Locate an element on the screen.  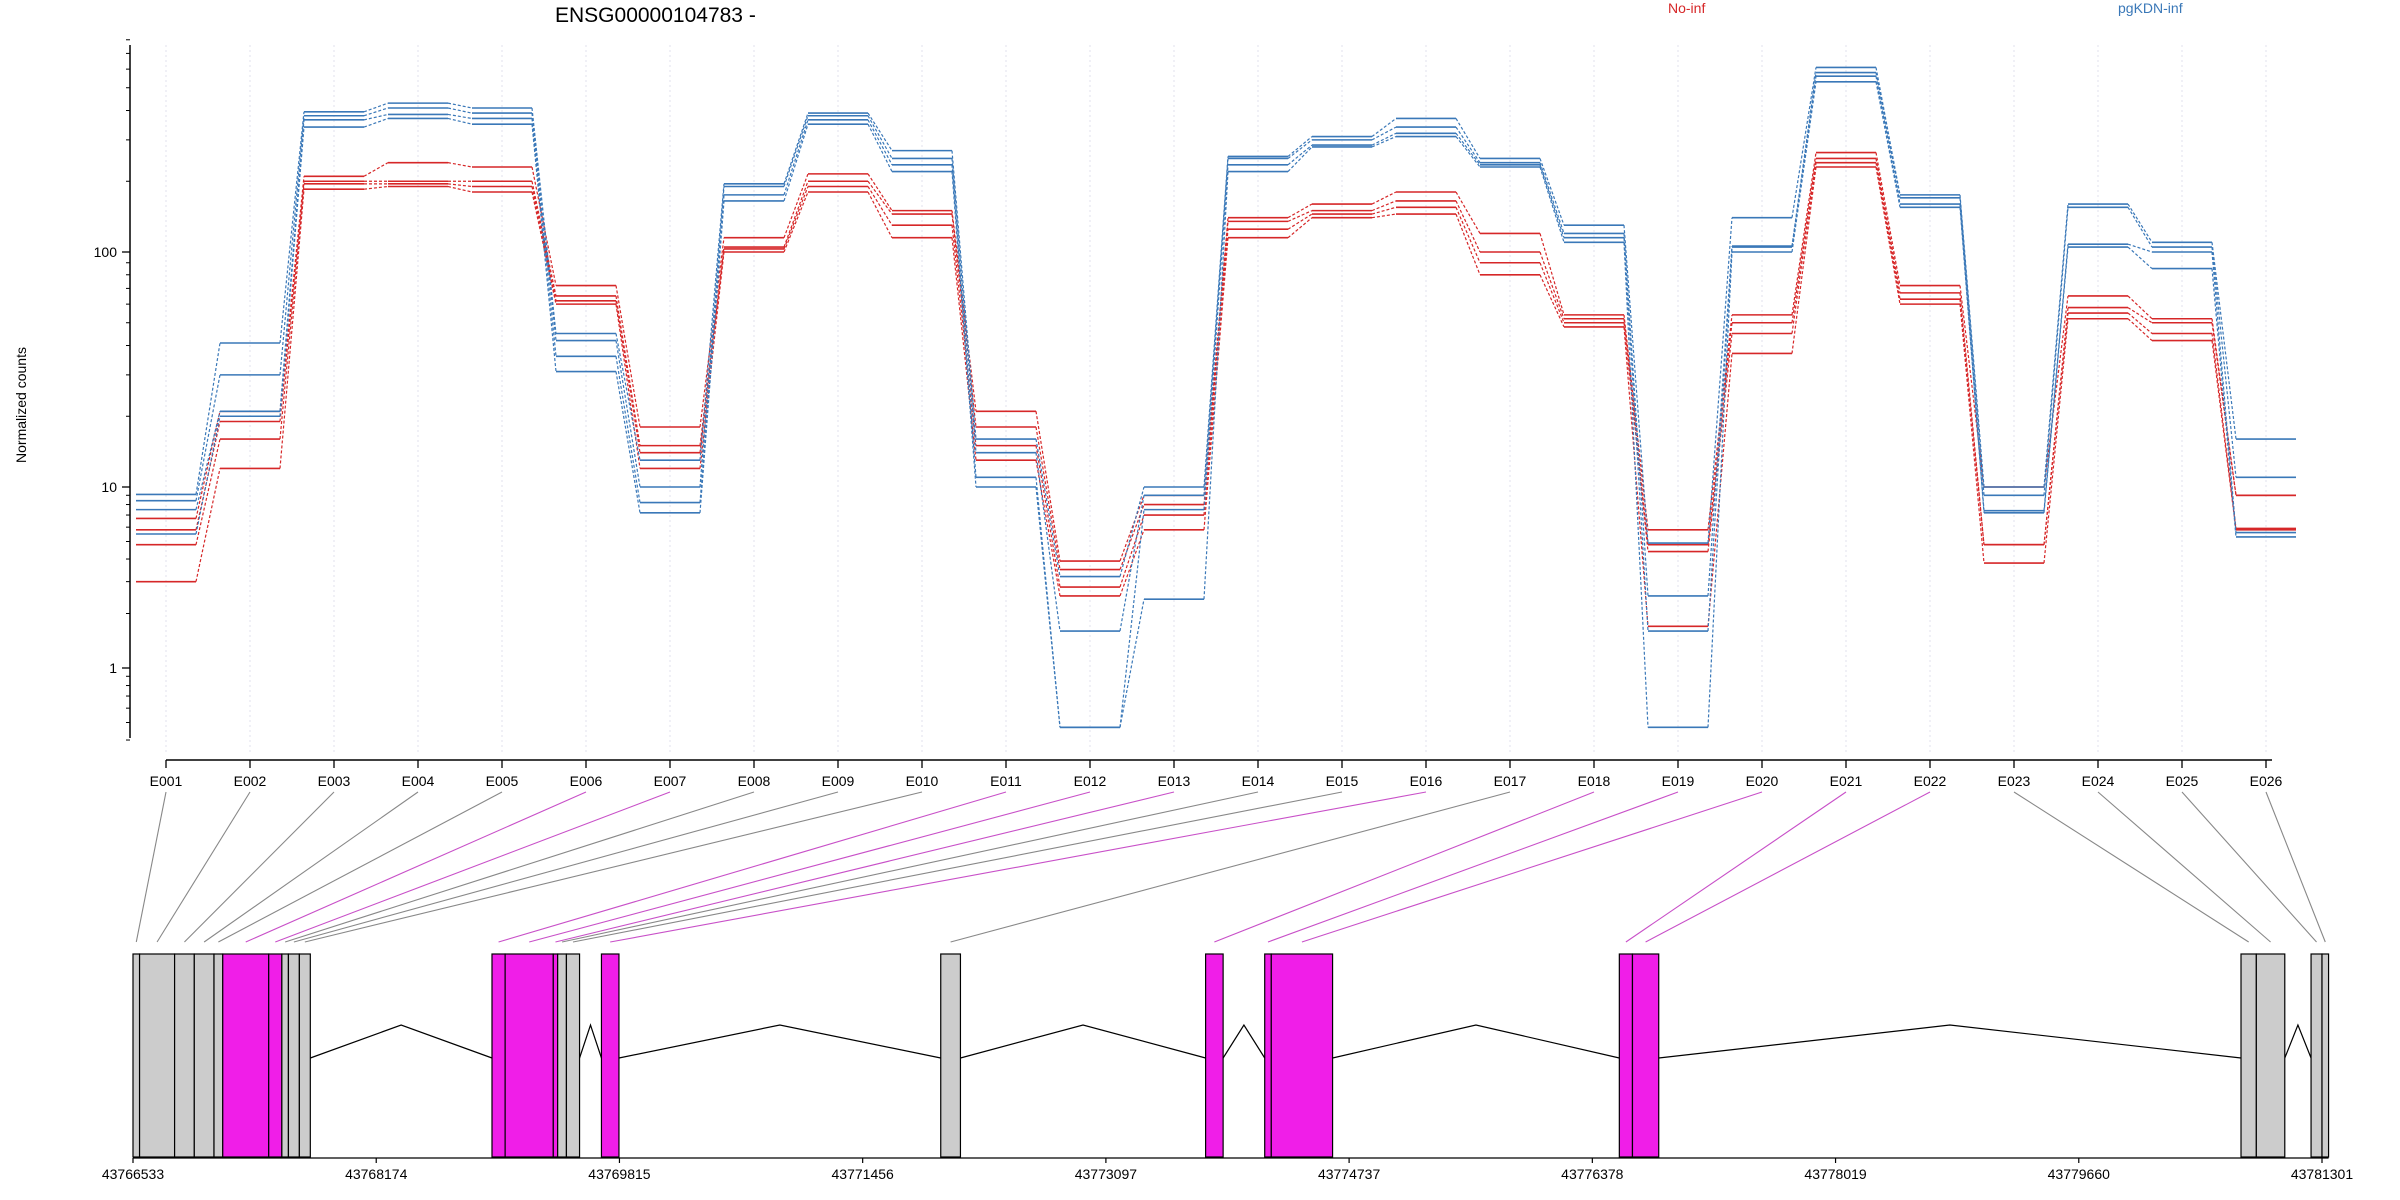
exon-box-e018 is located at coordinates (1214, 1055).